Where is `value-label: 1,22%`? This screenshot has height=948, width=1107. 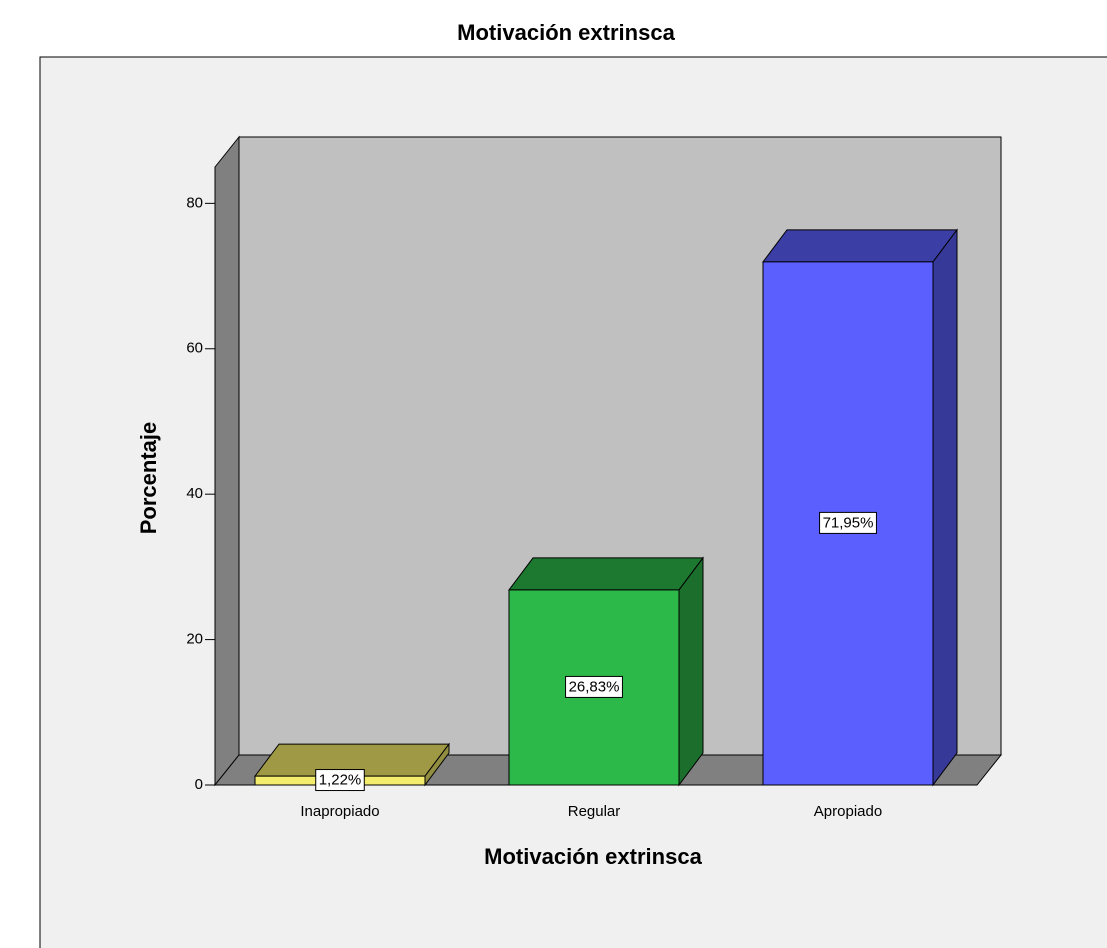 value-label: 1,22% is located at coordinates (340, 780).